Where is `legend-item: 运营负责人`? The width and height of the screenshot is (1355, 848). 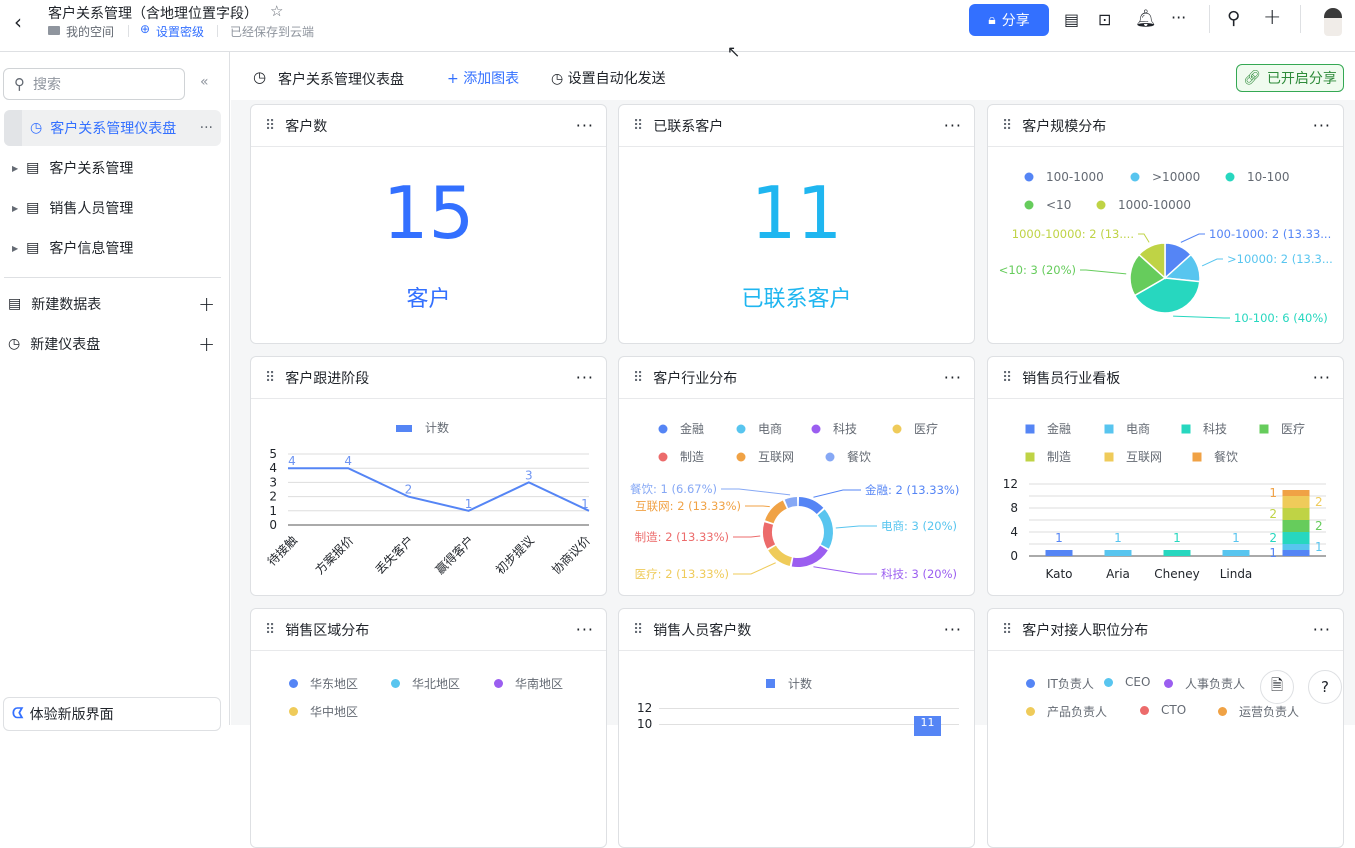
legend-item: 运营负责人 is located at coordinates (1258, 711).